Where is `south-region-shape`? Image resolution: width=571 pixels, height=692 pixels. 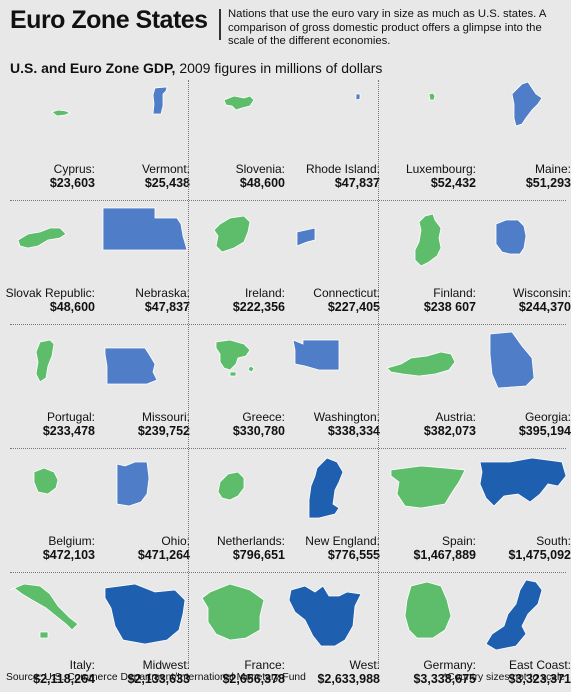
south-region-shape is located at coordinates (523, 482).